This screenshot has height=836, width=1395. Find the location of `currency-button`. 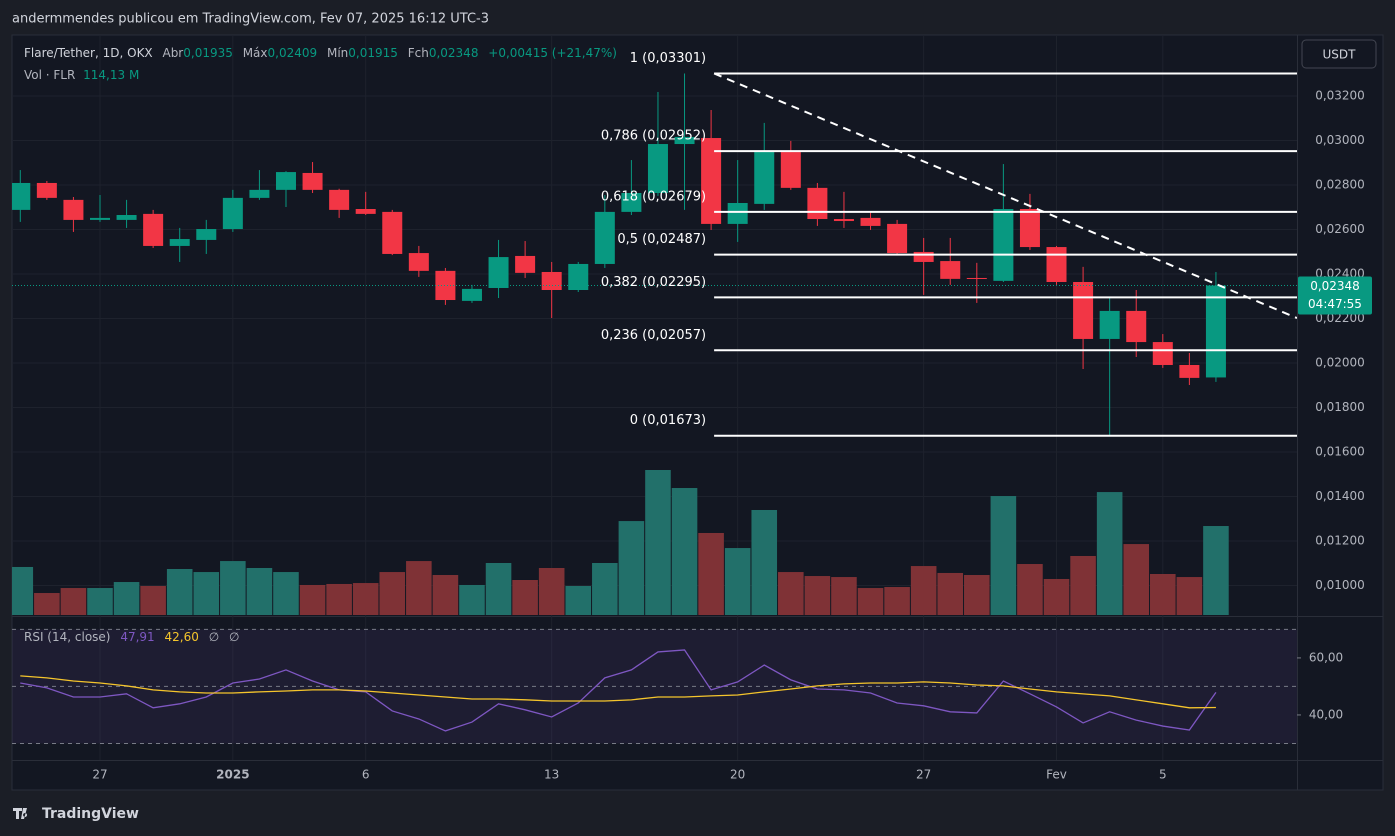

currency-button is located at coordinates (1339, 54).